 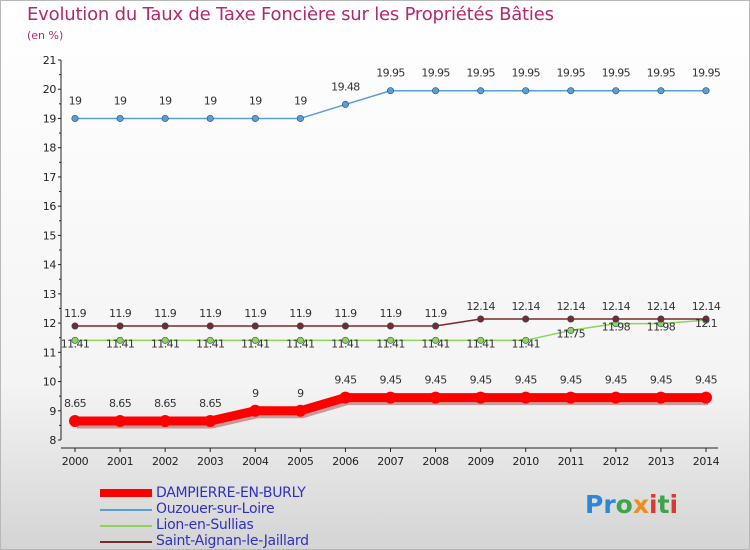 I want to click on y-tick-label: 19, so click(x=50, y=118).